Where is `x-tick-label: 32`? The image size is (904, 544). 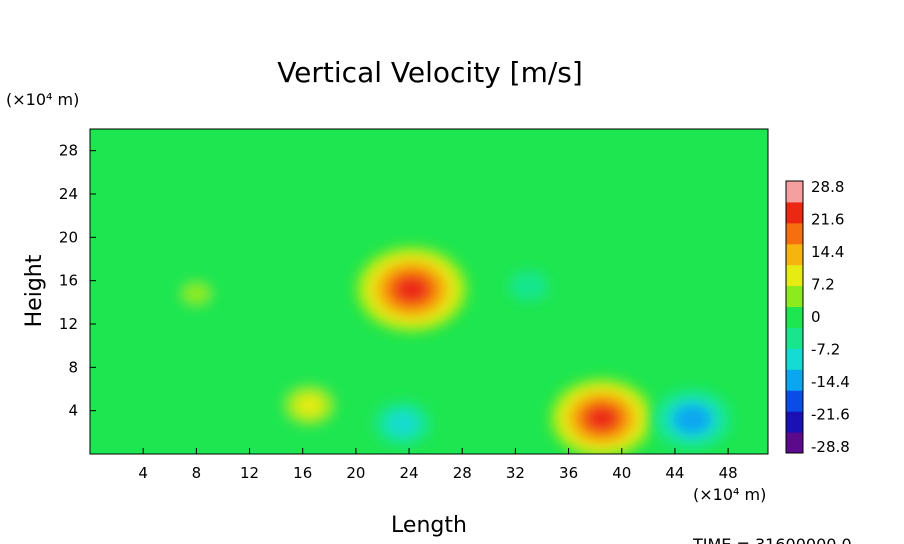
x-tick-label: 32 is located at coordinates (515, 473).